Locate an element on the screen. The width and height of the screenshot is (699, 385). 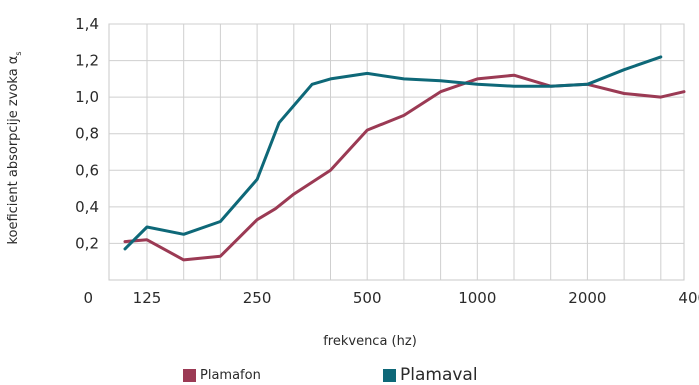
y-axis-title-subscript: s is located at coordinates (18, 53).